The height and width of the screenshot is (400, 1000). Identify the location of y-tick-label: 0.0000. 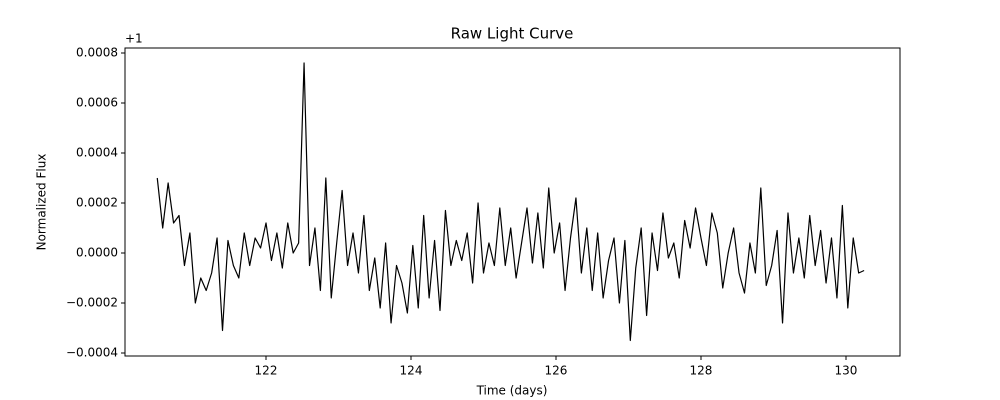
(97, 253).